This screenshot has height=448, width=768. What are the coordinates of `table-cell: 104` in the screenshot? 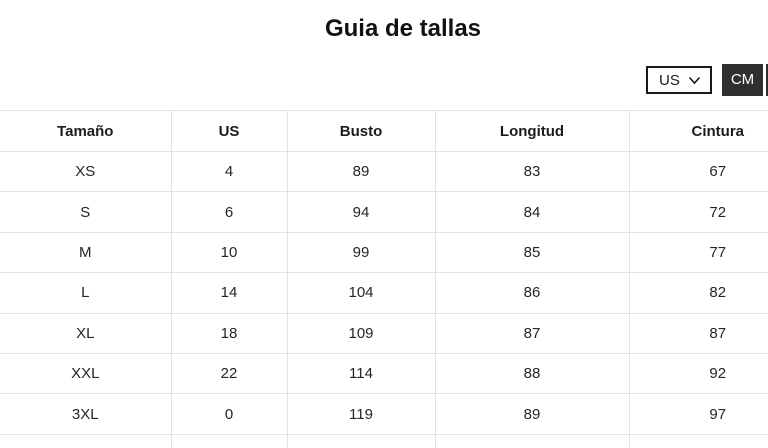 It's located at (360, 293).